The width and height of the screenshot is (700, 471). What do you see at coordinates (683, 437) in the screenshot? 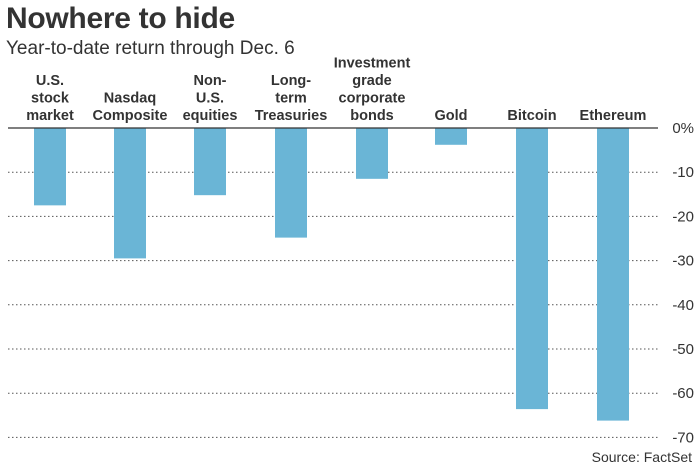
I see `y-tick-label: -70` at bounding box center [683, 437].